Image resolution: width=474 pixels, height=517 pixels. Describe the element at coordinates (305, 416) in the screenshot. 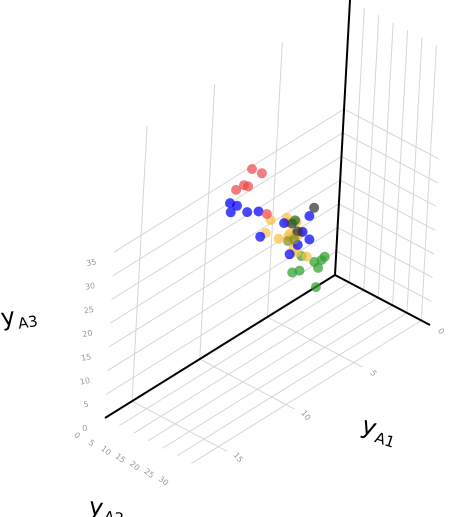

I see `y-tick-label: 10` at that location.